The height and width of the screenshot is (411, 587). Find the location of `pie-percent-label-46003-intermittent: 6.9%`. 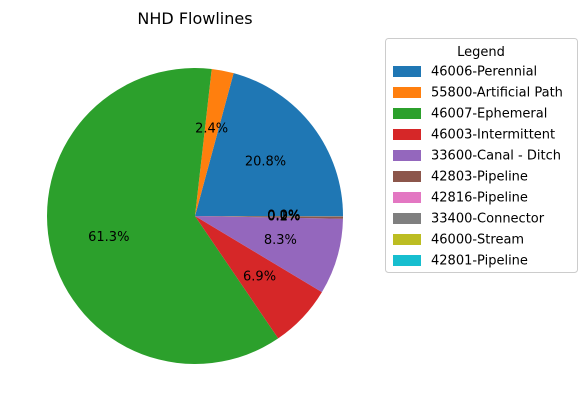

pie-percent-label-46003-intermittent: 6.9% is located at coordinates (259, 276).